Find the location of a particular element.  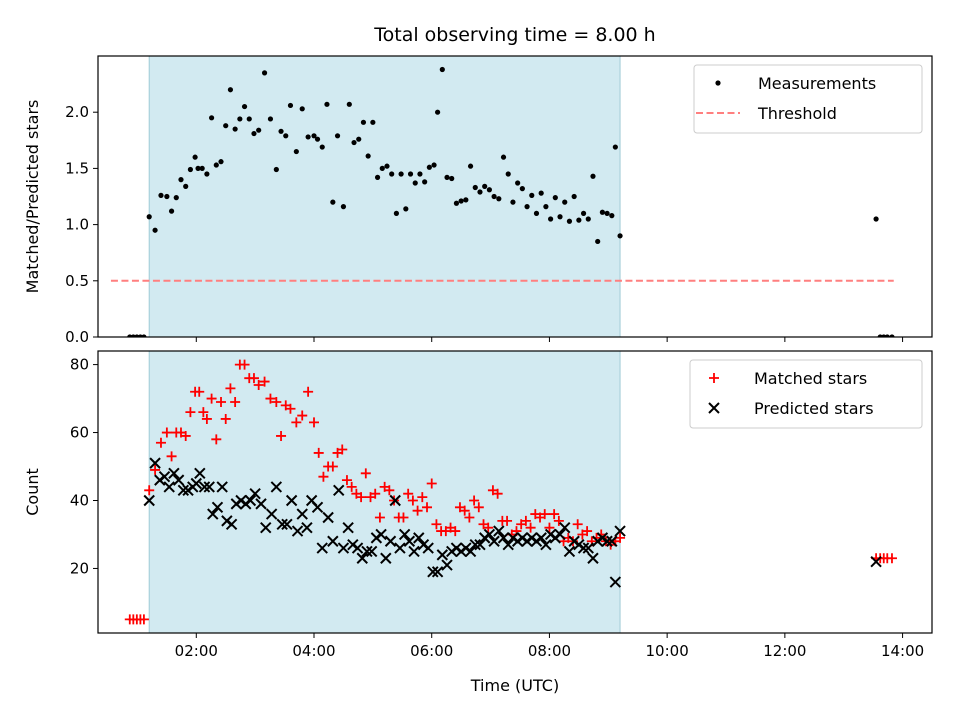

y-axis-label: Matched/Predicted stars is located at coordinates (32, 197).